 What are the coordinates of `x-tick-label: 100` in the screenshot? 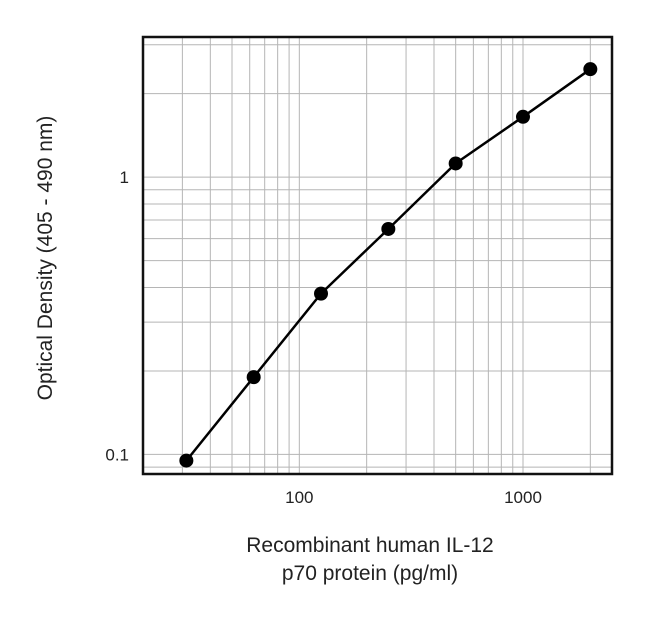 It's located at (299, 497).